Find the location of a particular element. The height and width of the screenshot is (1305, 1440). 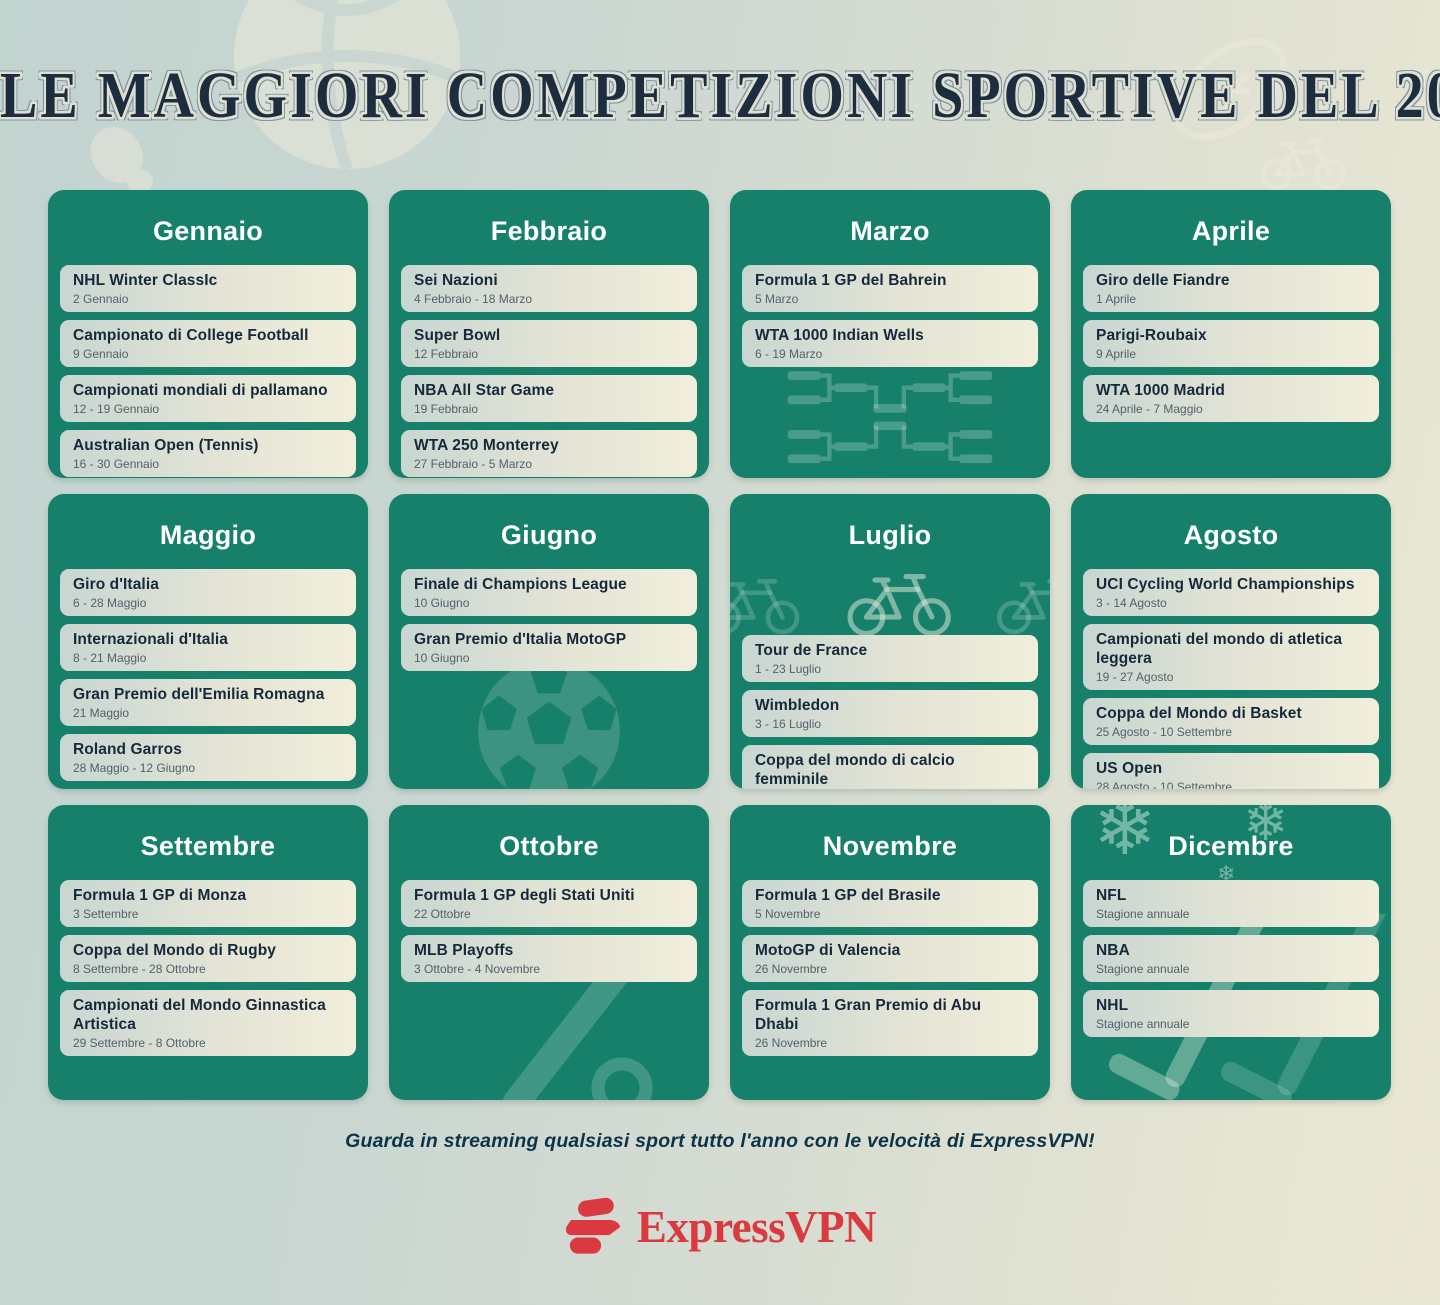

event-date: 3 Ottobre - 4 Novembre is located at coordinates (477, 969).